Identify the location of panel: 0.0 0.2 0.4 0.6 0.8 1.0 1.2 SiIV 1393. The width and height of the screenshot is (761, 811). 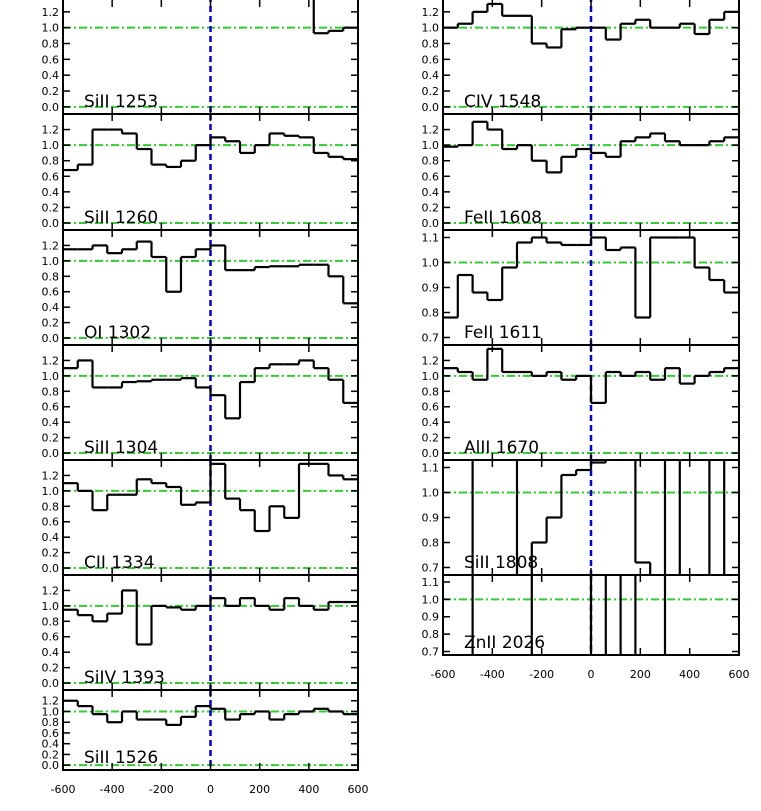
(200, 632).